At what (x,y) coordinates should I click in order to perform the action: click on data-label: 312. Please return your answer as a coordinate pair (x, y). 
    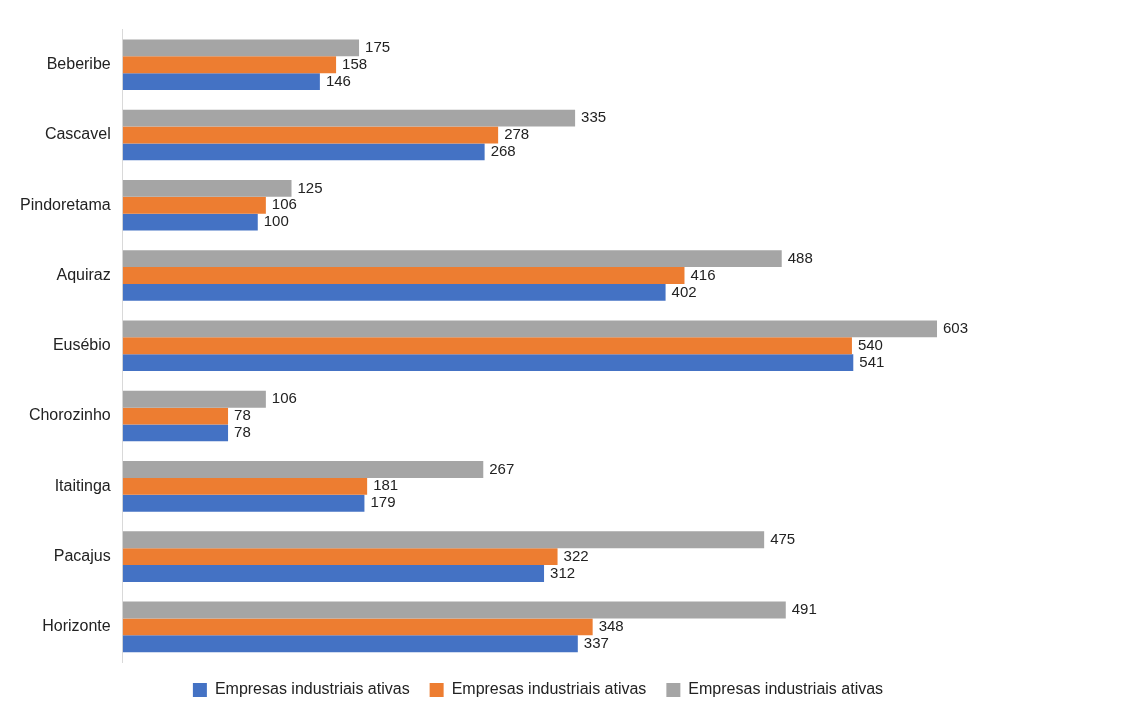
    Looking at the image, I should click on (563, 572).